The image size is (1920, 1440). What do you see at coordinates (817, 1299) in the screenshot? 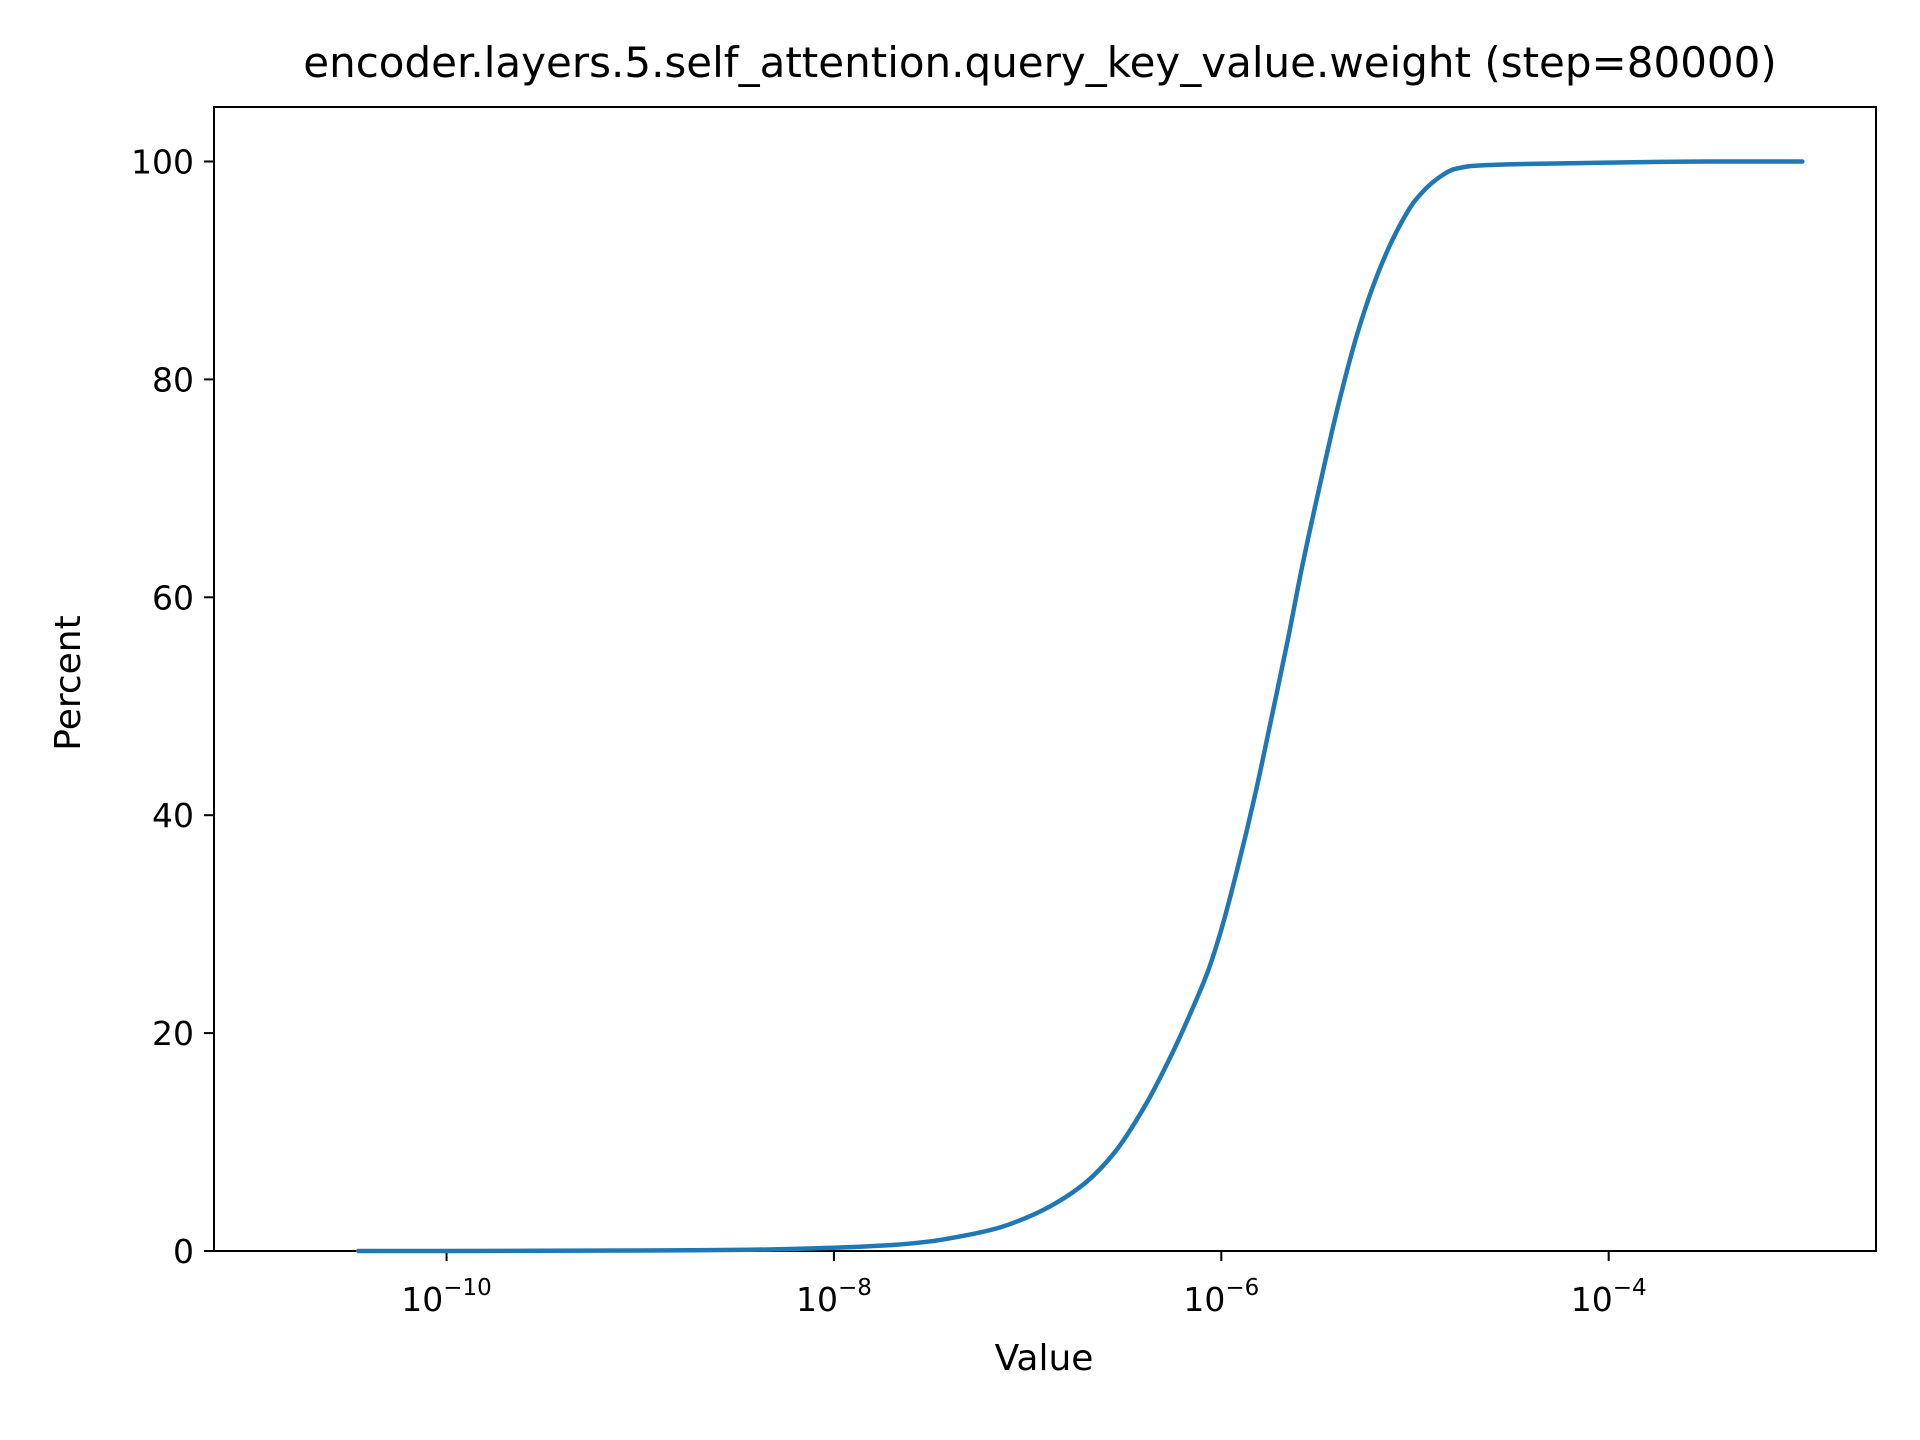
I see `x-tick-base-1: 10` at bounding box center [817, 1299].